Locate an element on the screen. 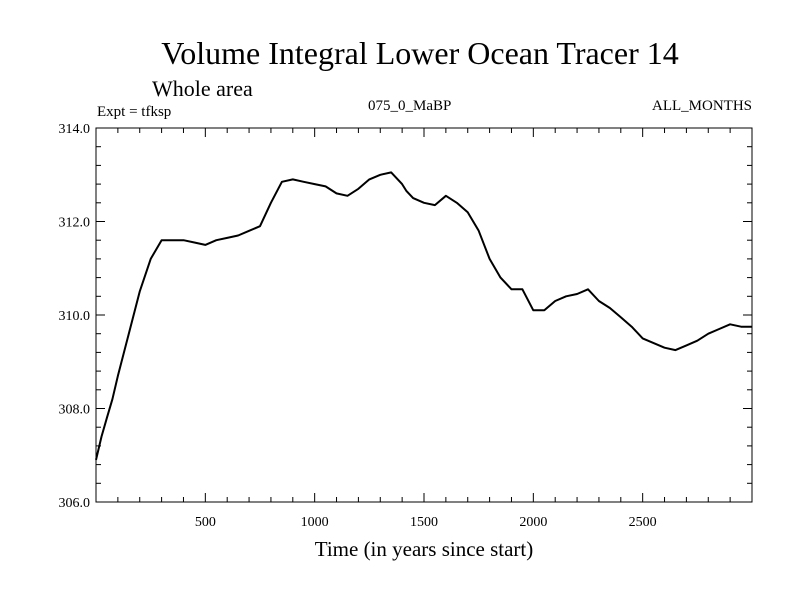 The width and height of the screenshot is (800, 600). period-label: ALL_MONTHS is located at coordinates (702, 106).